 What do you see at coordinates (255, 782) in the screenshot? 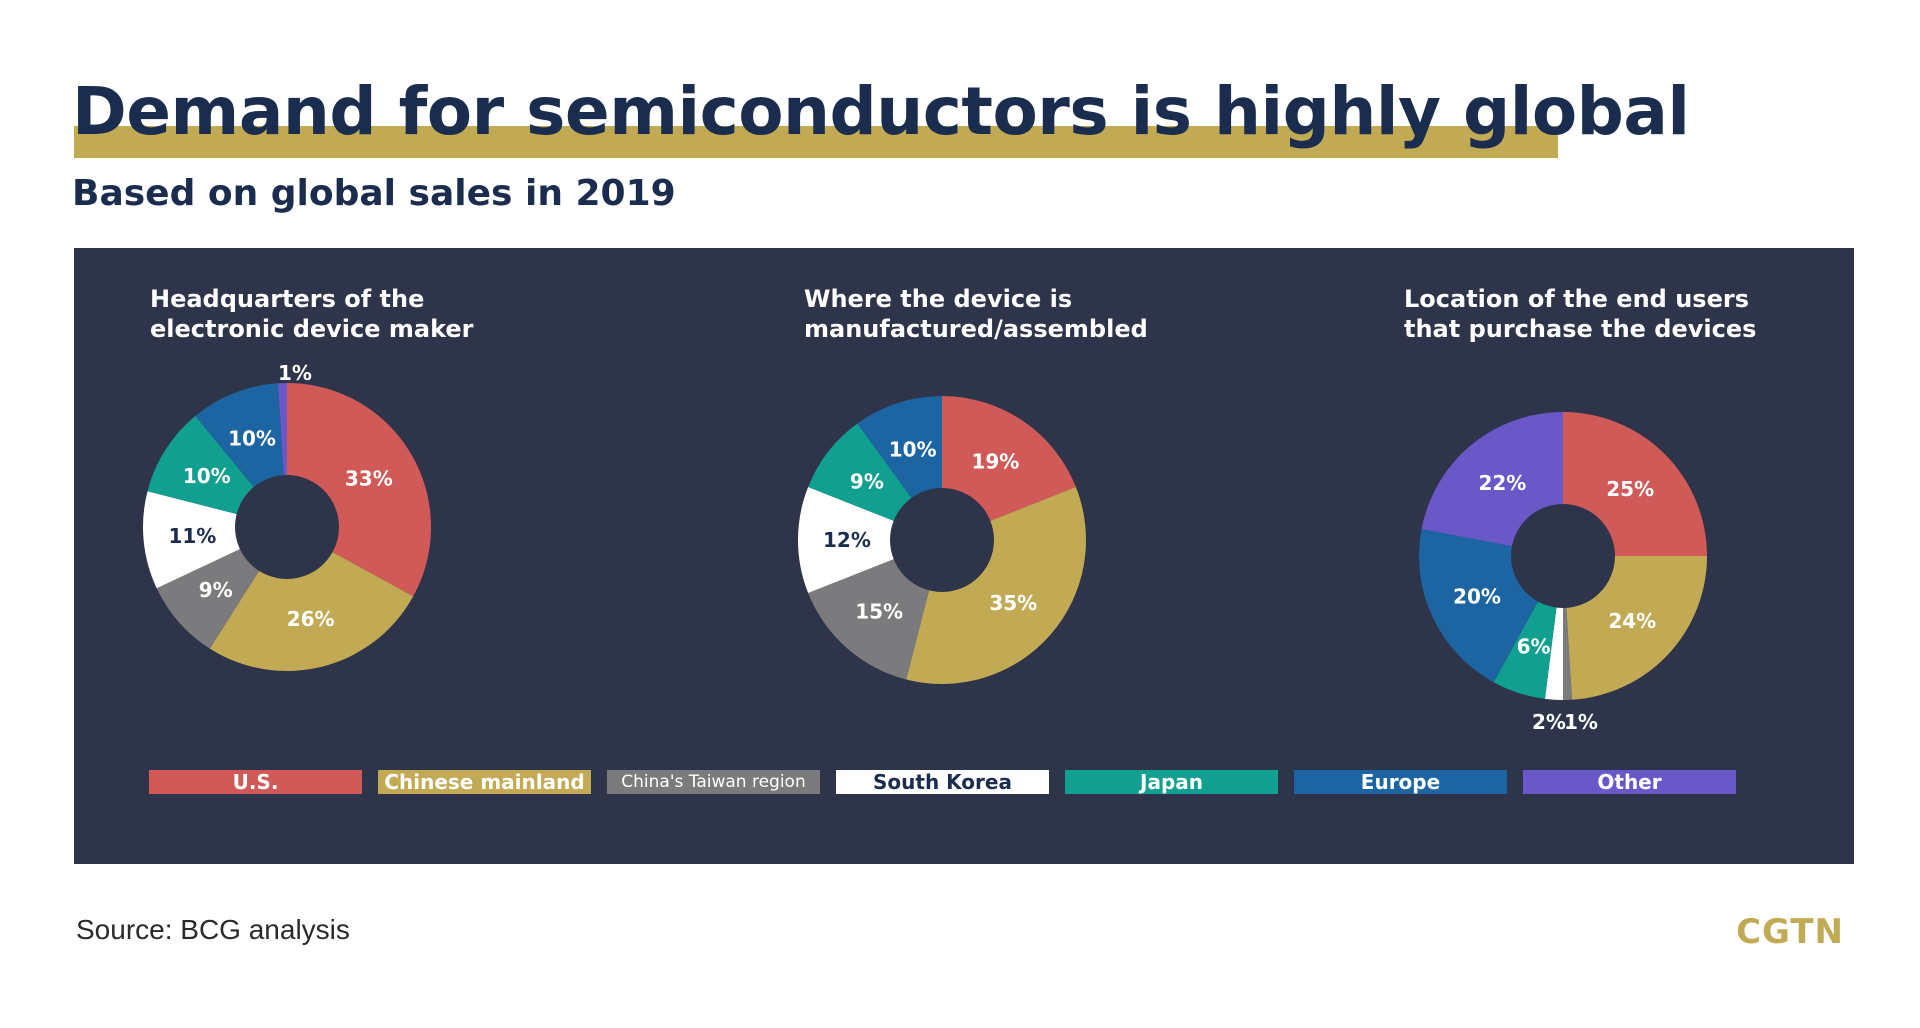
I see `legend-item-u-s-: U.S.` at bounding box center [255, 782].